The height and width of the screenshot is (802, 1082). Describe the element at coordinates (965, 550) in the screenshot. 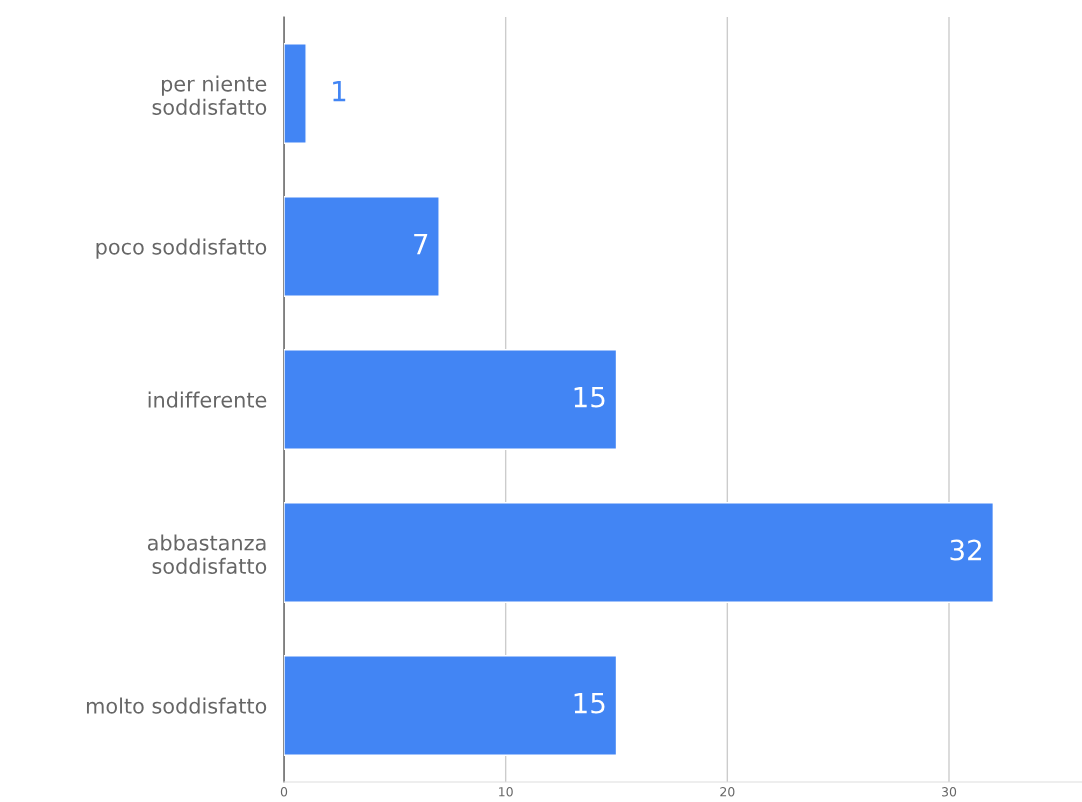

I see `data-label: 32` at that location.